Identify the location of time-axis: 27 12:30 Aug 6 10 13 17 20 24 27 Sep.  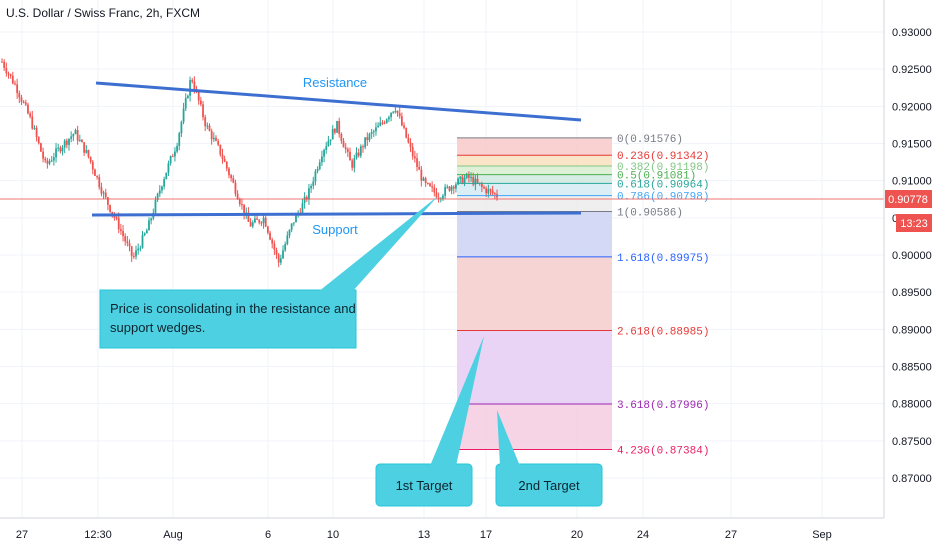
(424, 535).